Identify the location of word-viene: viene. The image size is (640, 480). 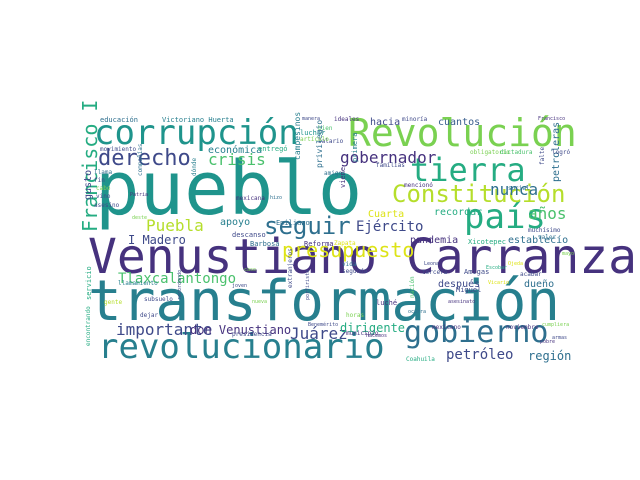
(343, 177).